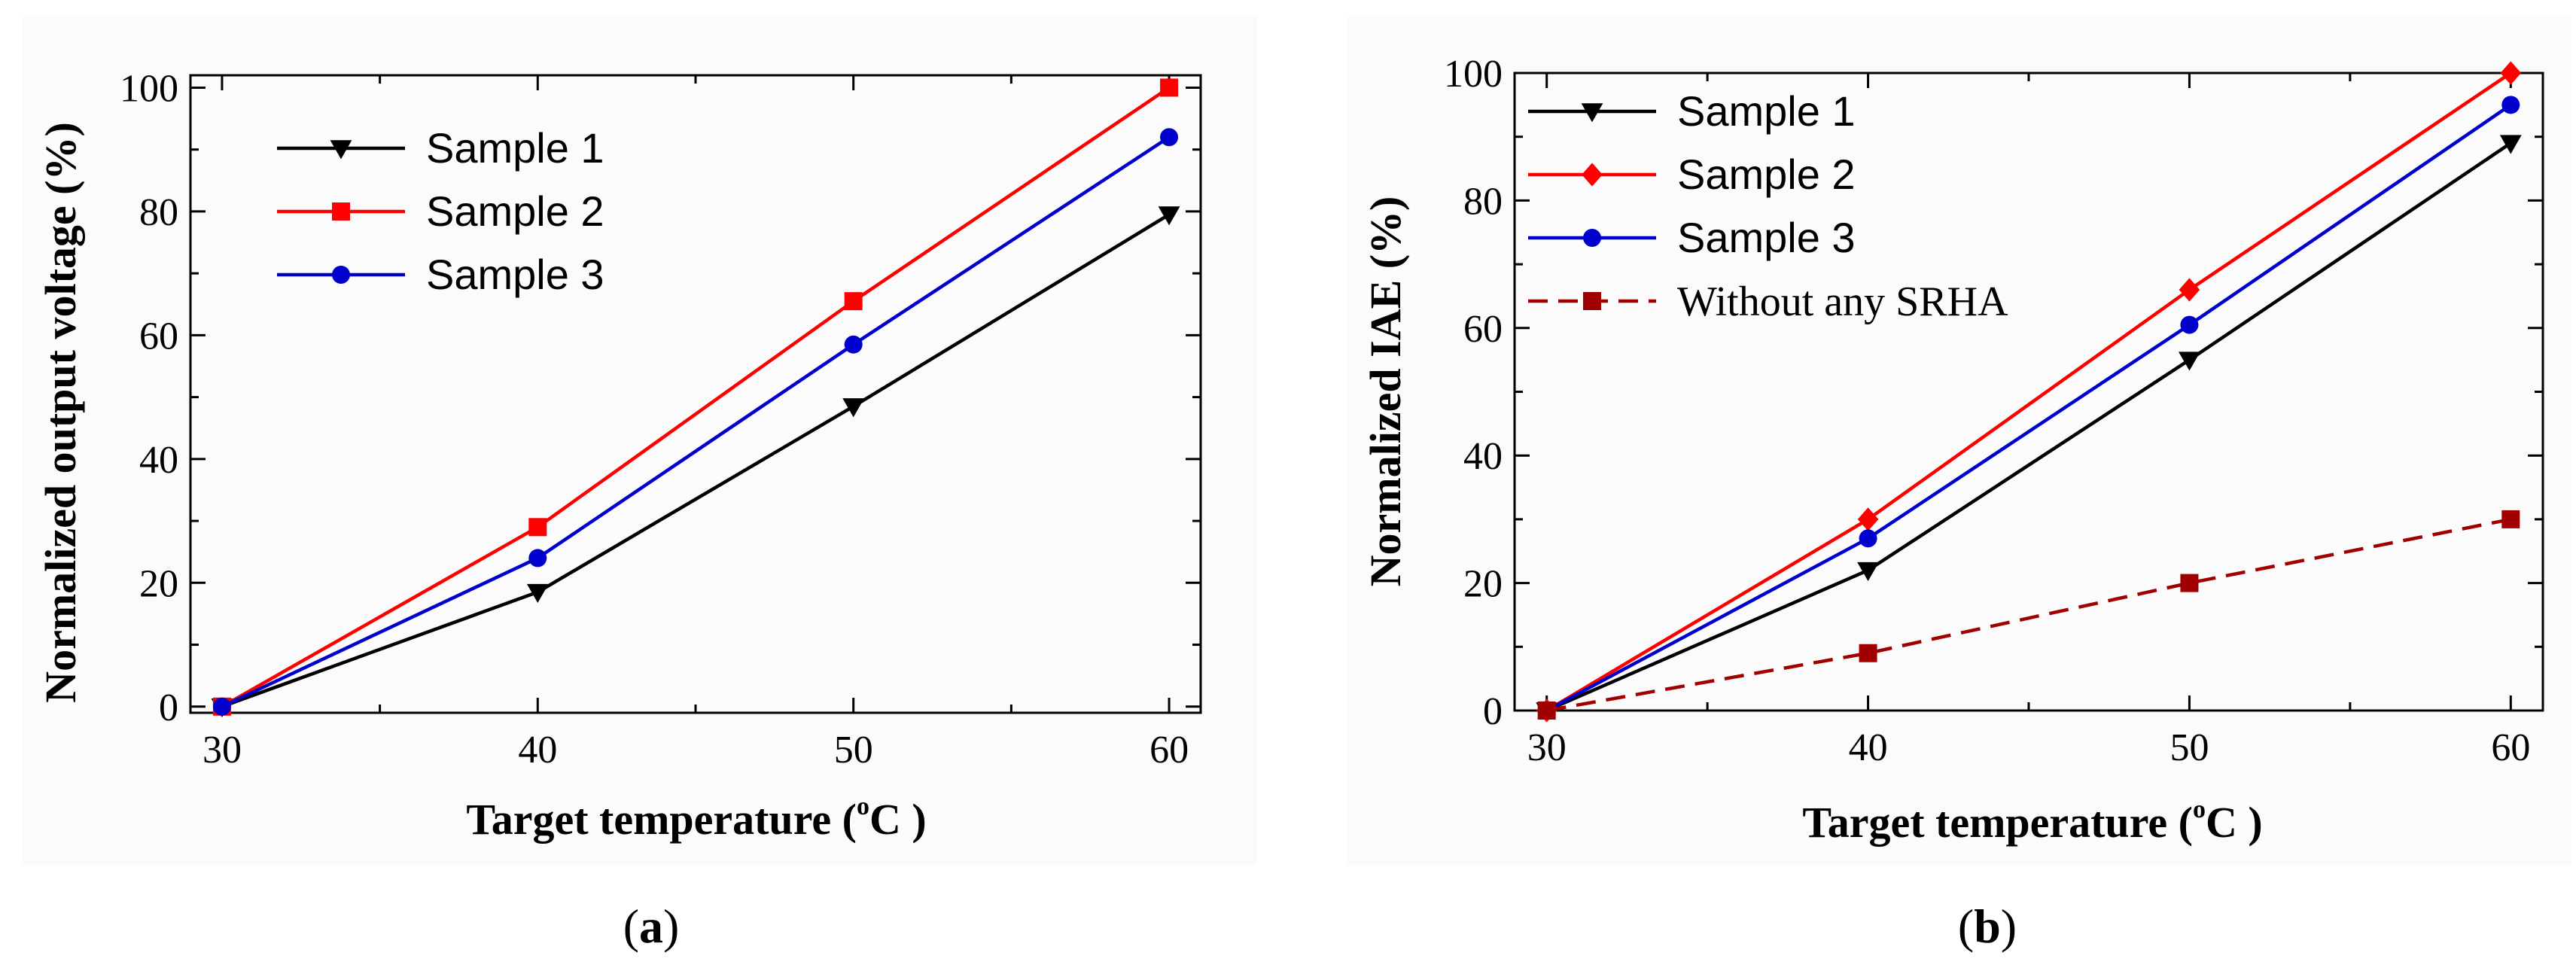 The height and width of the screenshot is (980, 2576). I want to click on legend-label-a: Sample 3, so click(515, 274).